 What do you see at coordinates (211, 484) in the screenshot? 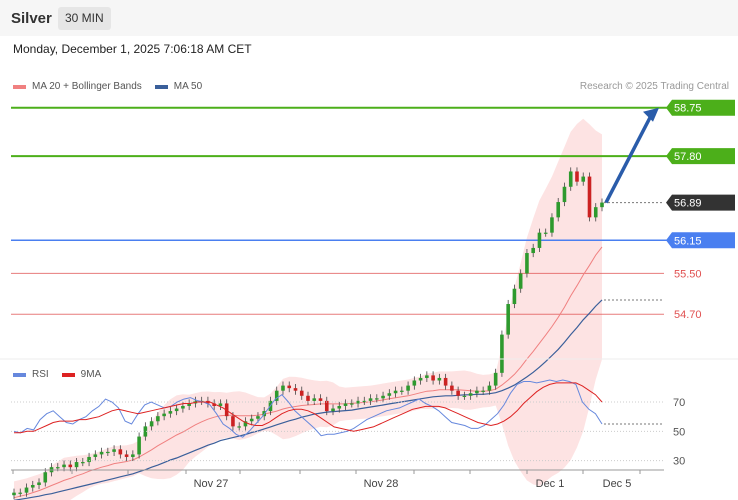
I see `x-tick-nov-27: Nov 27` at bounding box center [211, 484].